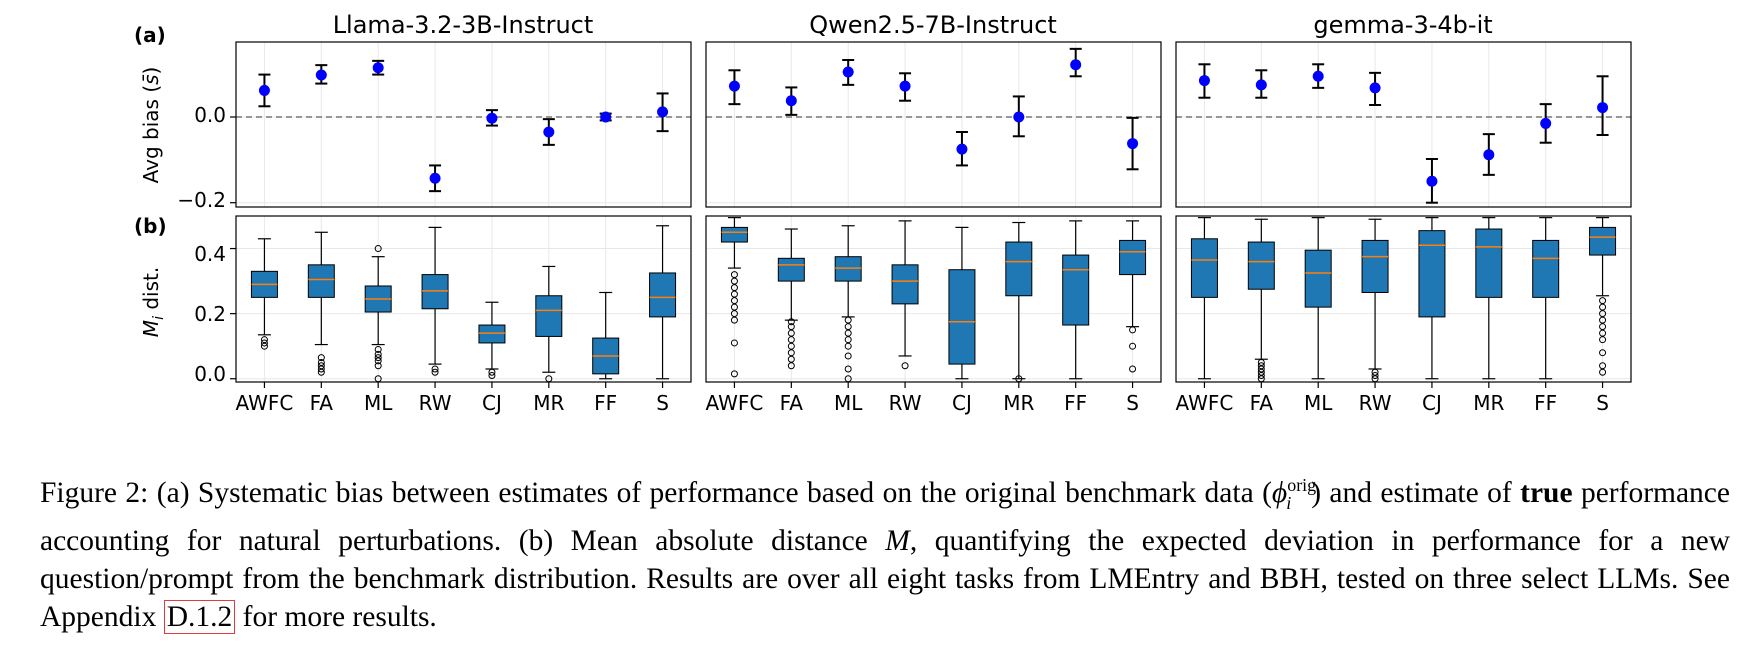 The width and height of the screenshot is (1758, 654). What do you see at coordinates (151, 125) in the screenshot?
I see `y-axis-label-a: Avg bias (s̄)` at bounding box center [151, 125].